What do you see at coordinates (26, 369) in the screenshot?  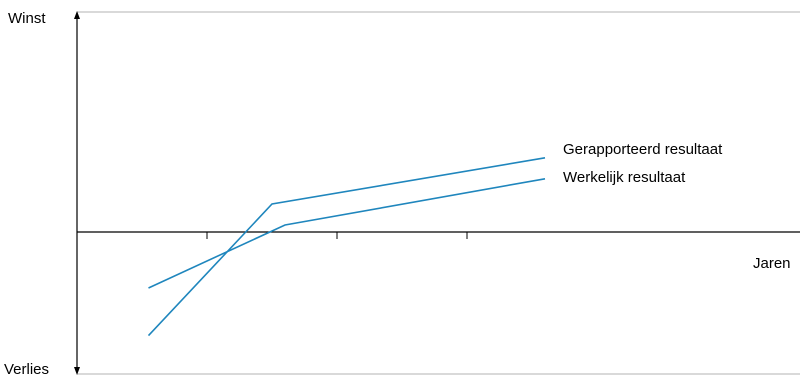 I see `y-axis-label-bottom: Verlies` at bounding box center [26, 369].